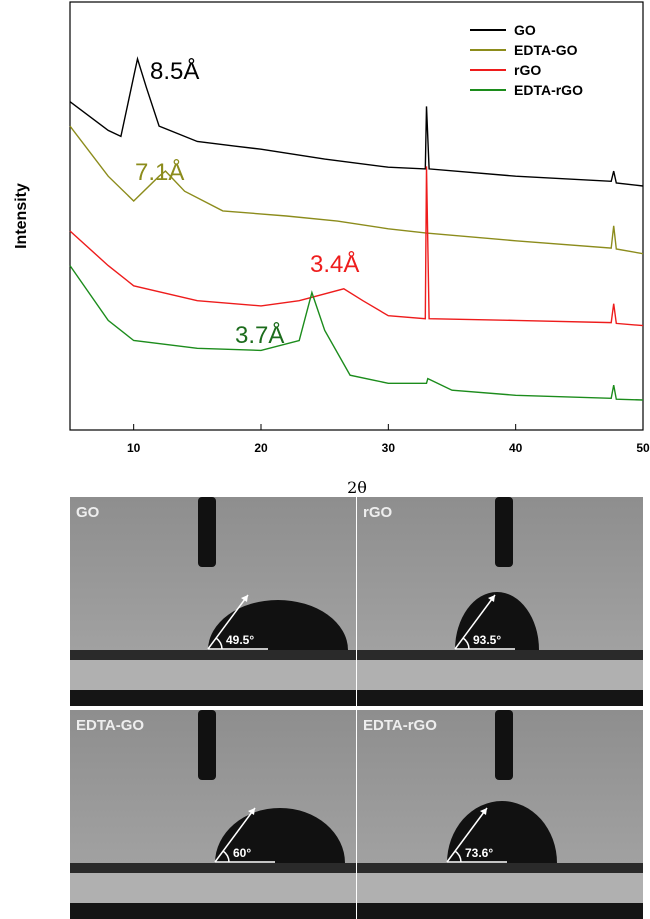 The height and width of the screenshot is (919, 650). I want to click on x-tick-label: 40, so click(516, 448).